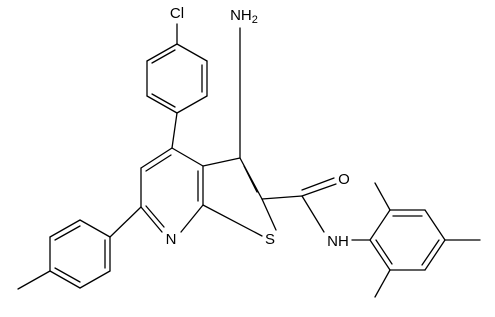 This screenshot has height=317, width=495. What do you see at coordinates (255, 20) in the screenshot?
I see `atom-subscript: 2` at bounding box center [255, 20].